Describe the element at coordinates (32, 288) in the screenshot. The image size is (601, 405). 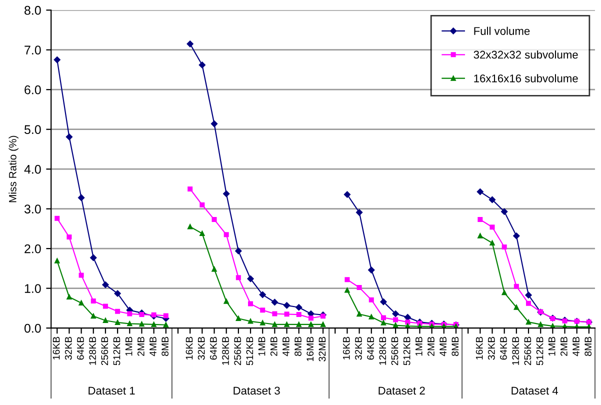
I see `y-tick-label: 1.0` at that location.